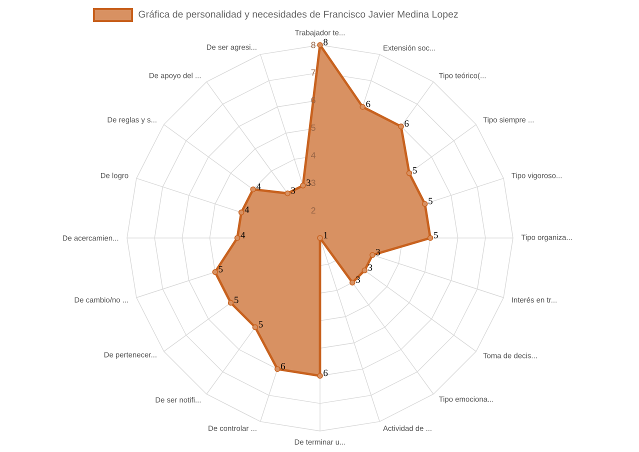  What do you see at coordinates (313, 155) in the screenshot?
I see `y-tick-label: 4` at bounding box center [313, 155].